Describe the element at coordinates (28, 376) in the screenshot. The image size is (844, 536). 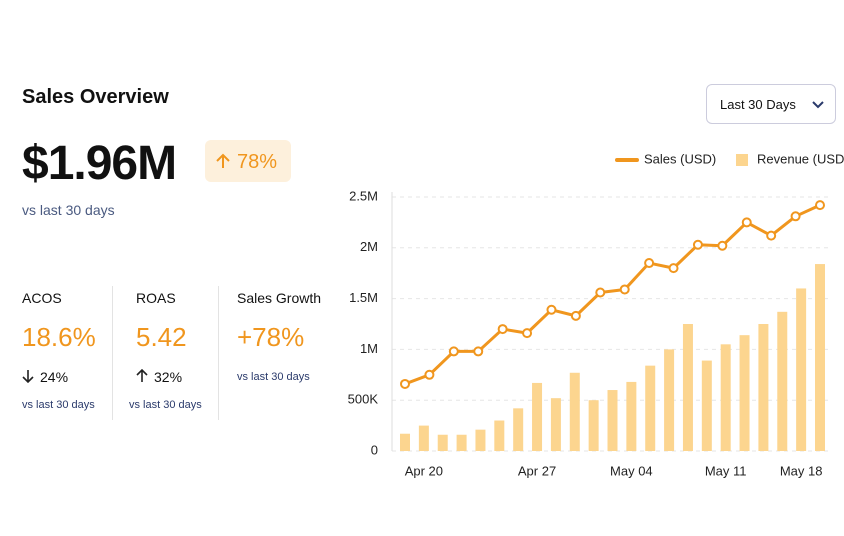
I see `down-arrow` at that location.